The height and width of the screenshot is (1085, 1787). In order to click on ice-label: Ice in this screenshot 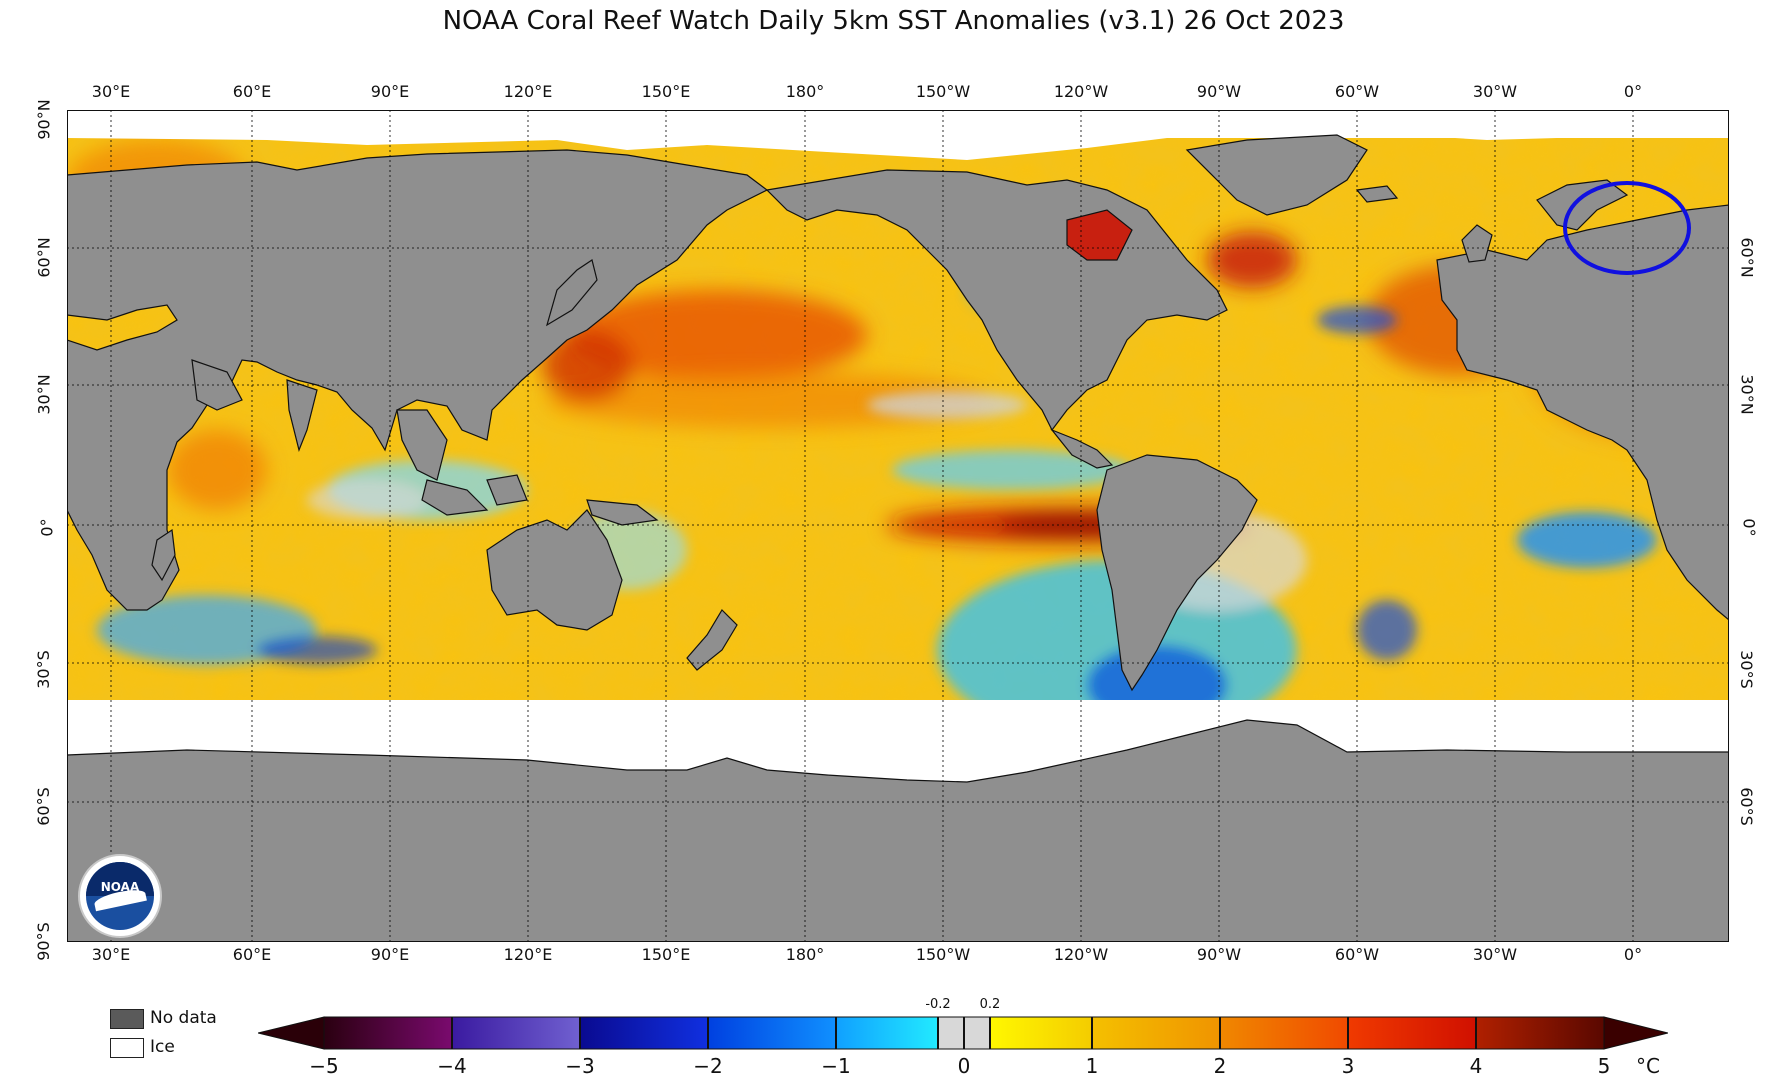, I will do `click(162, 1047)`.